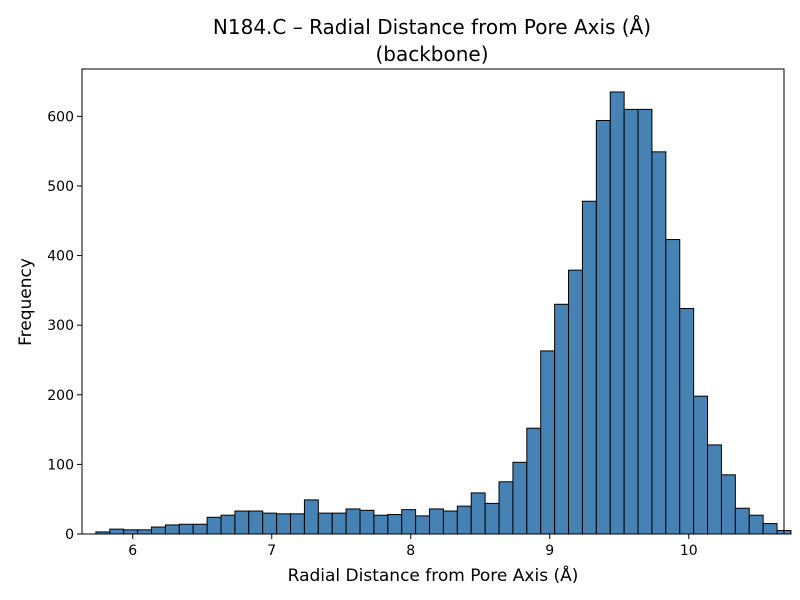  Describe the element at coordinates (26, 302) in the screenshot. I see `y-axis-label: Frequency` at that location.